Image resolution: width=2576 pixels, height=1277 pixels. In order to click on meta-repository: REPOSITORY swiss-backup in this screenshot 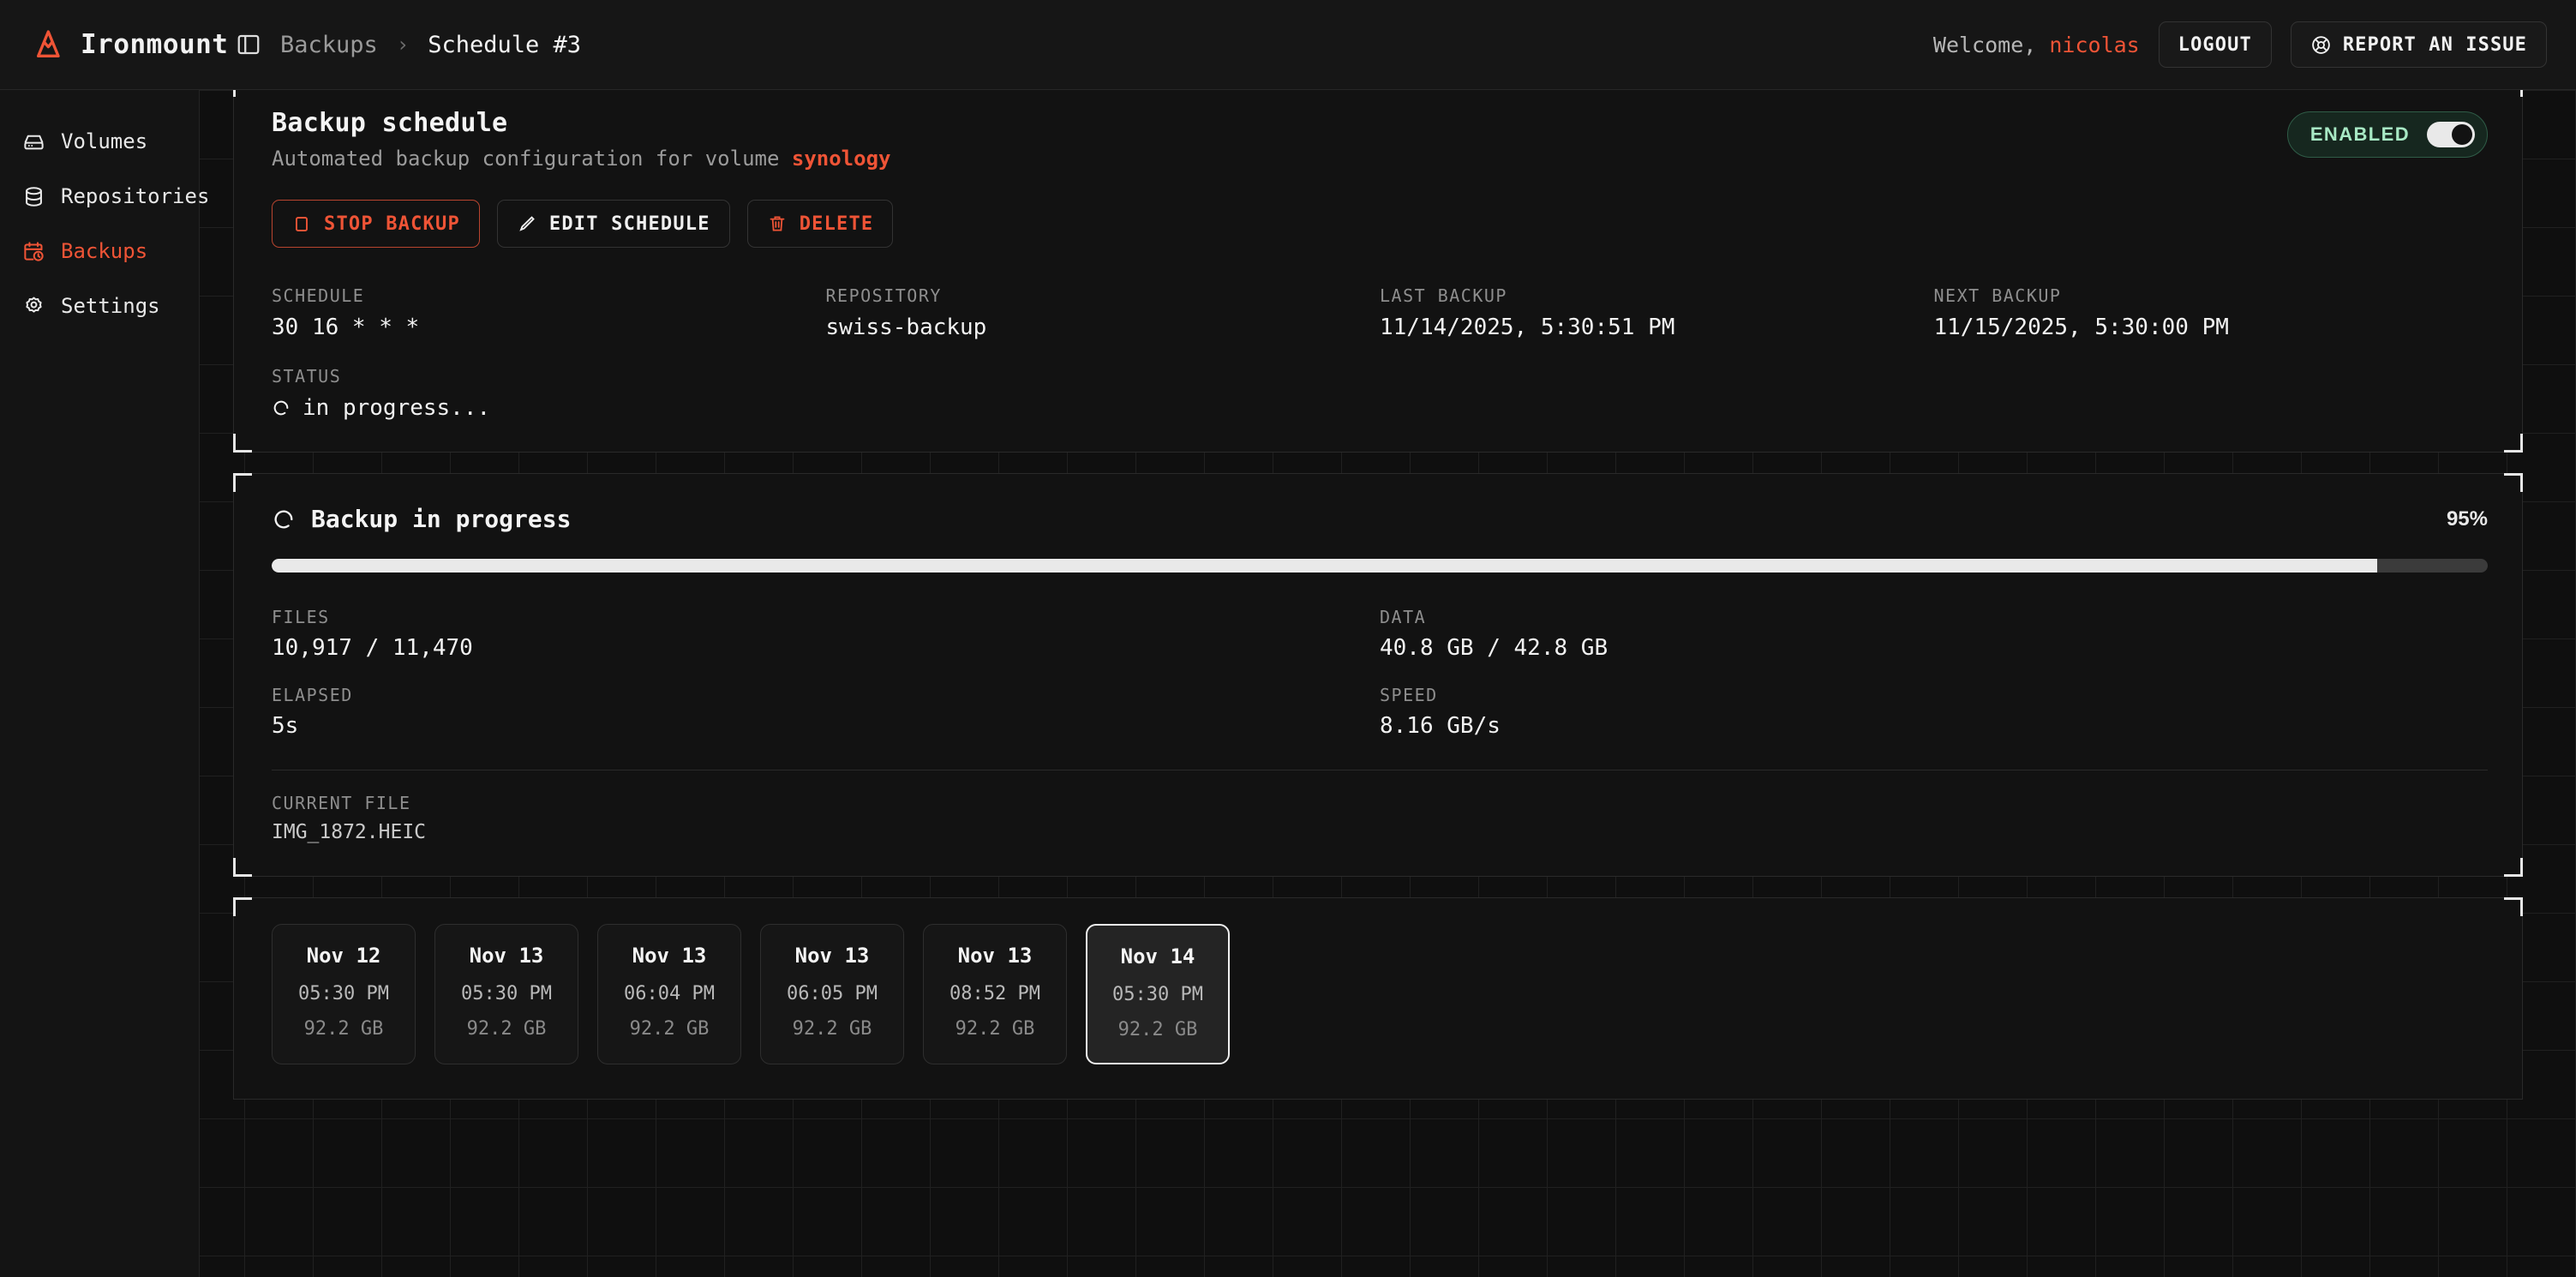, I will do `click(1103, 312)`.